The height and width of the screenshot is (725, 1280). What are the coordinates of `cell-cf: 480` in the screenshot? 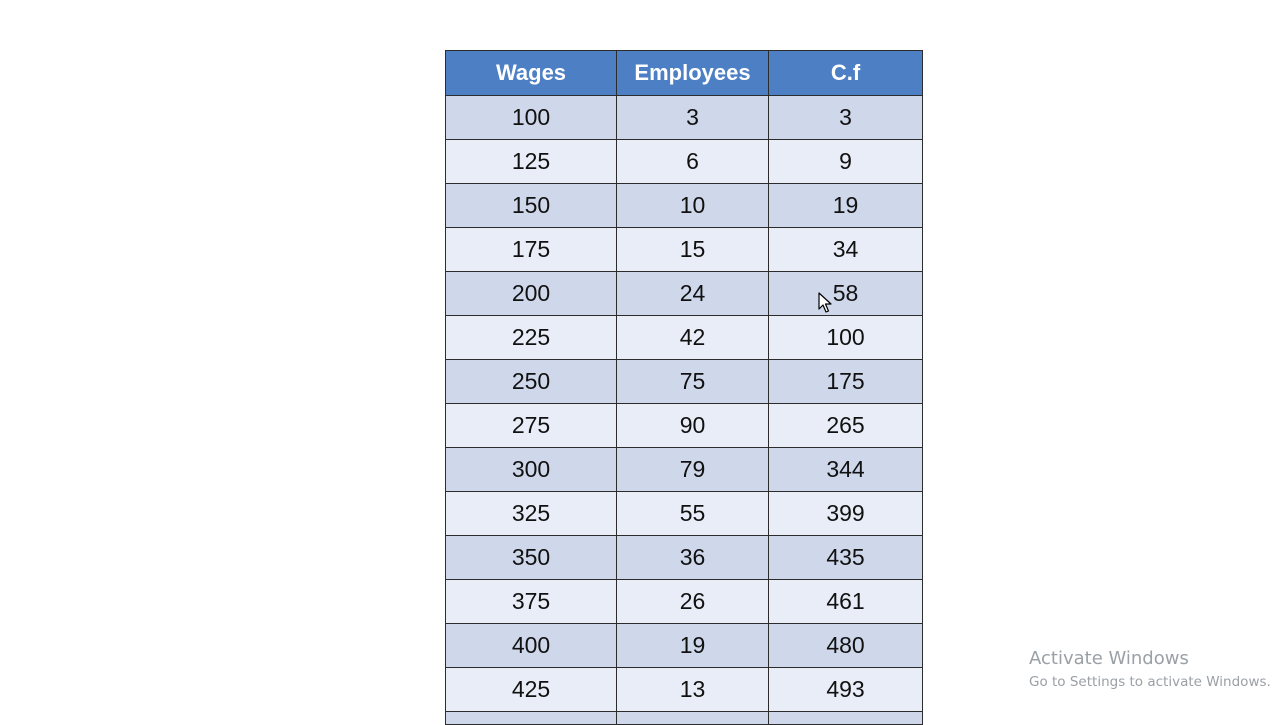 It's located at (845, 645).